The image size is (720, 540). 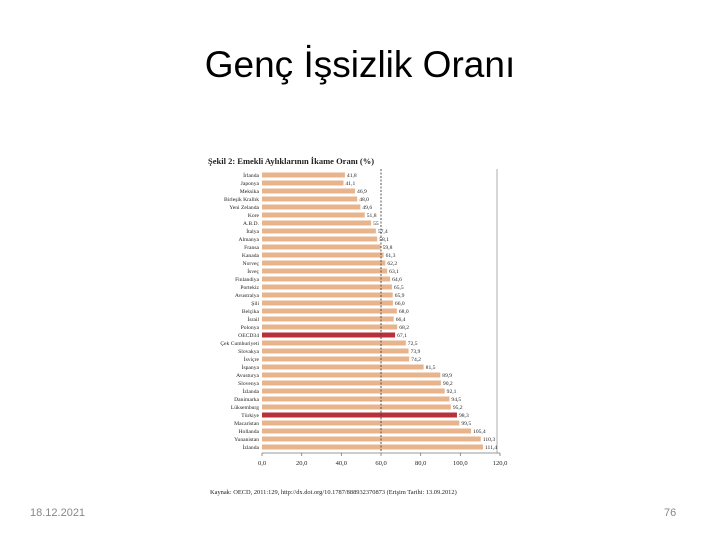 What do you see at coordinates (452, 392) in the screenshot?
I see `value-label: 92,1` at bounding box center [452, 392].